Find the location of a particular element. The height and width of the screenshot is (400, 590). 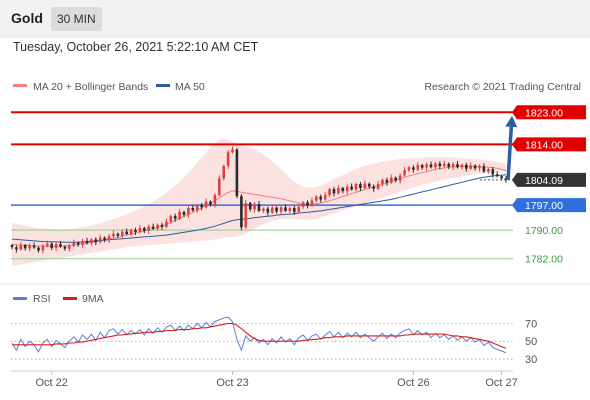

legend-rsi: RSI is located at coordinates (42, 299).